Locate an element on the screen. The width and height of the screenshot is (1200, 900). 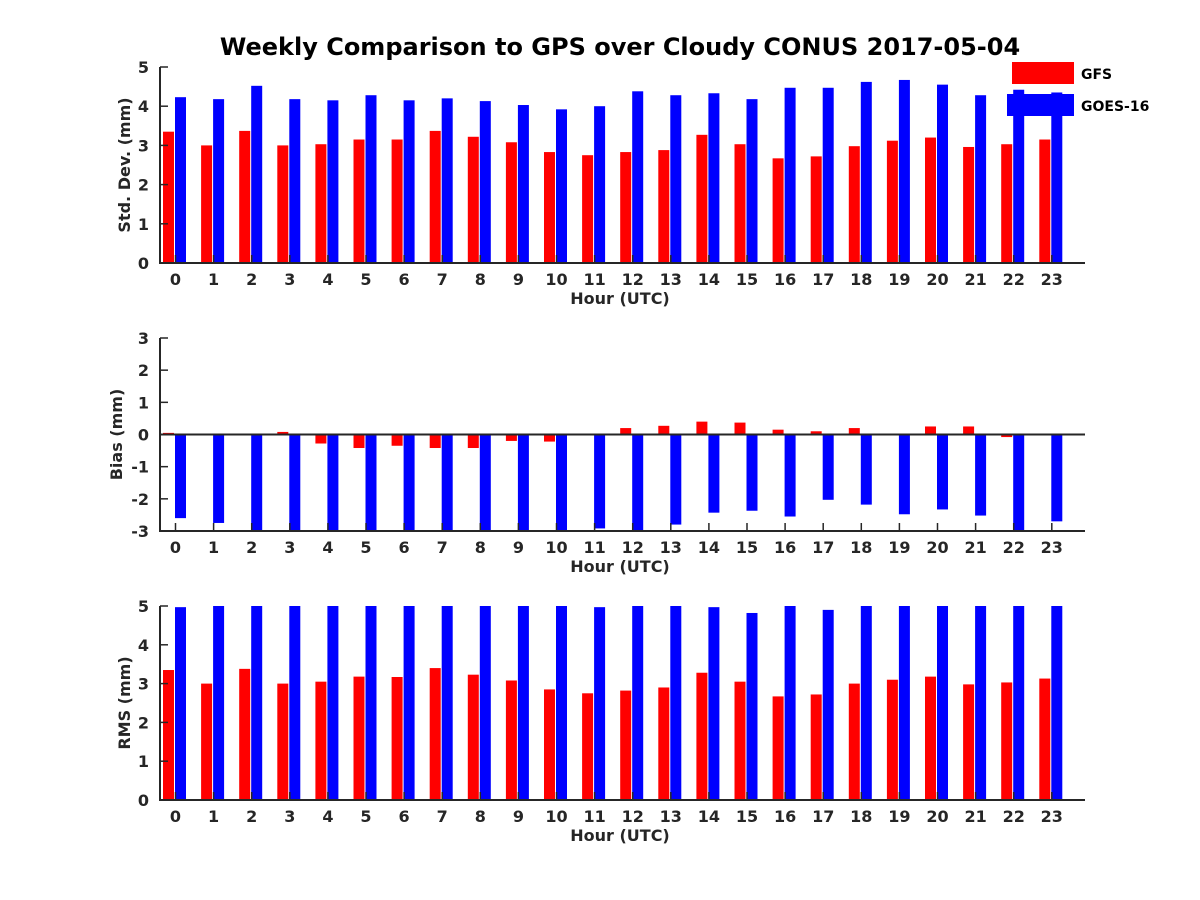
legend-swatch-gfs is located at coordinates (1043, 73).